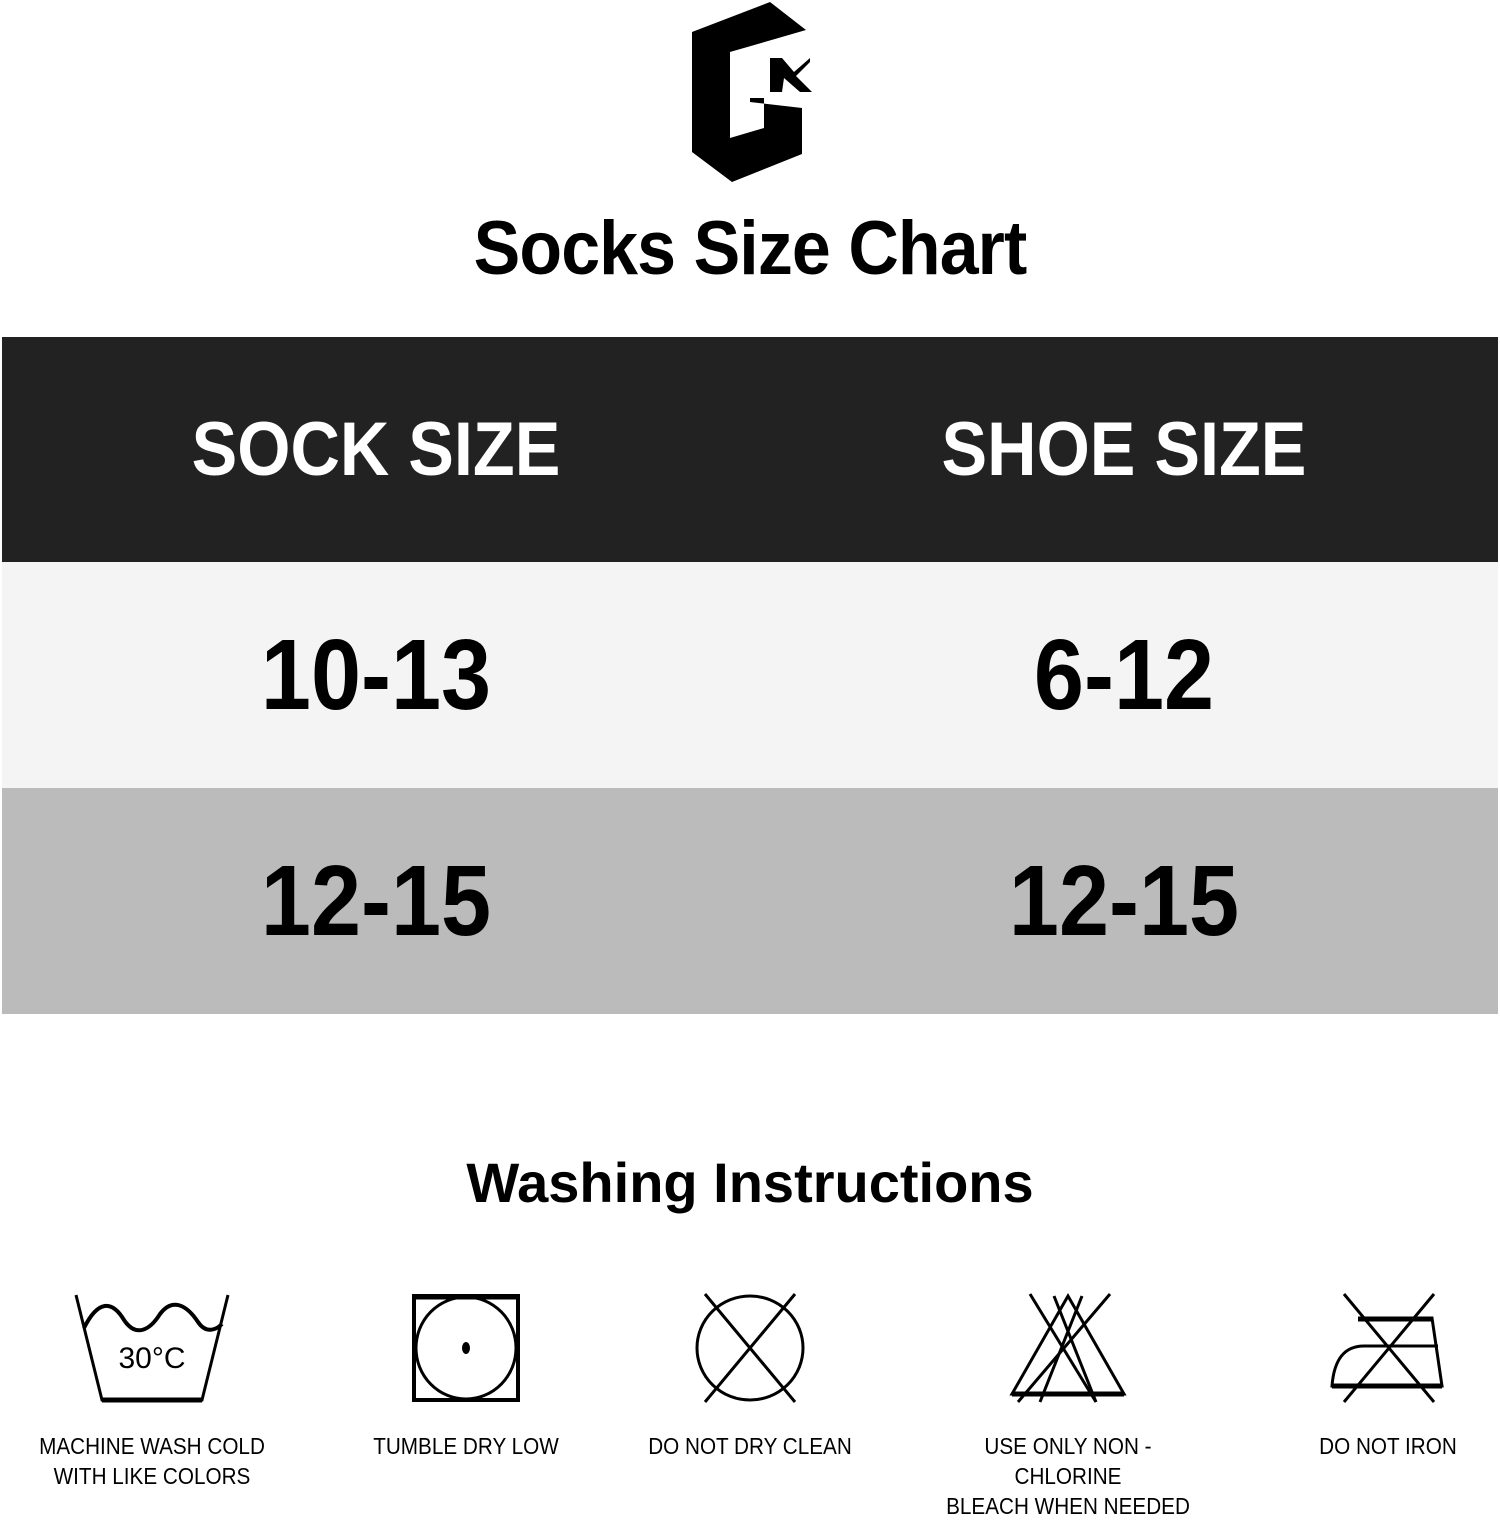  What do you see at coordinates (750, 1446) in the screenshot?
I see `care-label: DO NOT DRY CLEAN` at bounding box center [750, 1446].